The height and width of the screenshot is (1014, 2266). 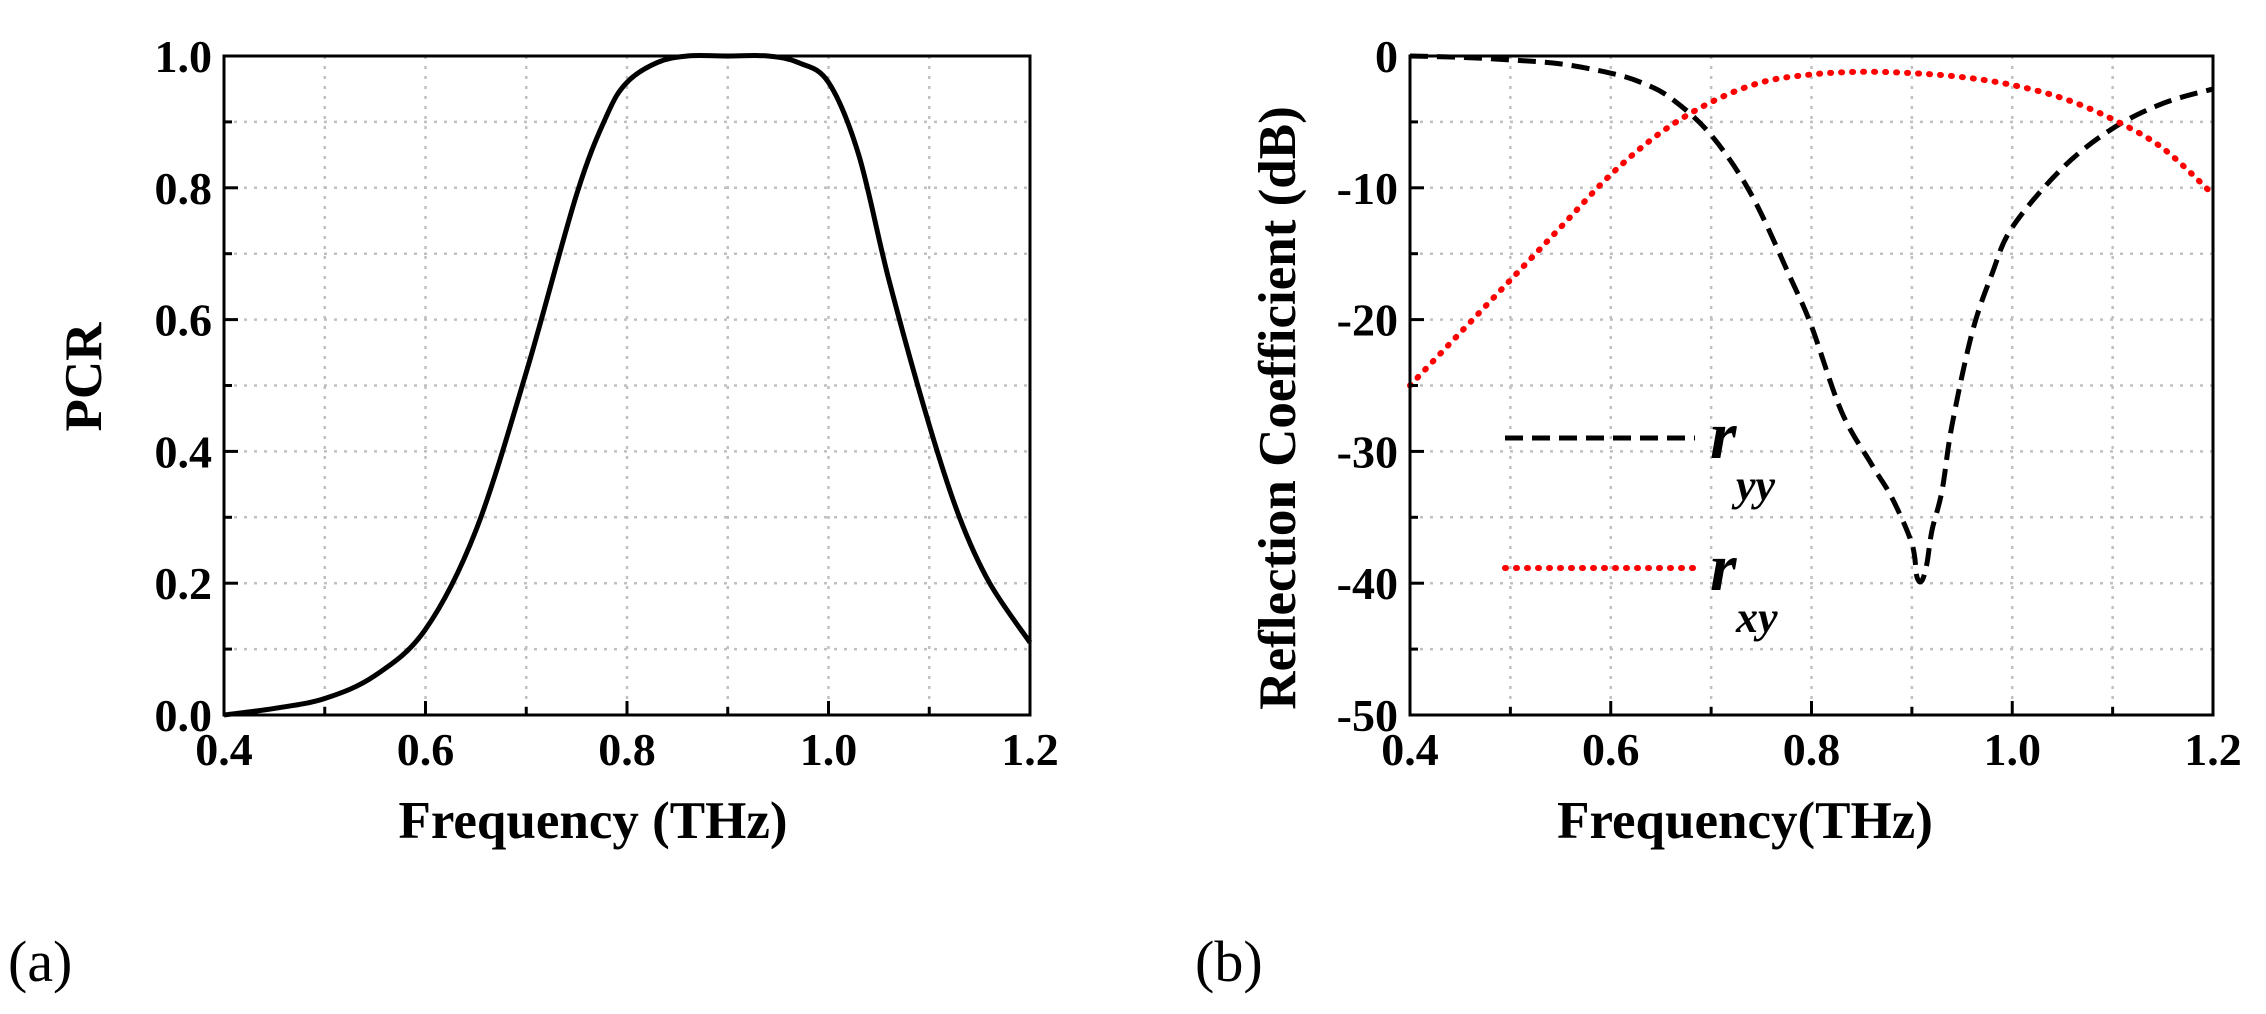 I want to click on legend-ryy-symbol: r, so click(x=1723, y=435).